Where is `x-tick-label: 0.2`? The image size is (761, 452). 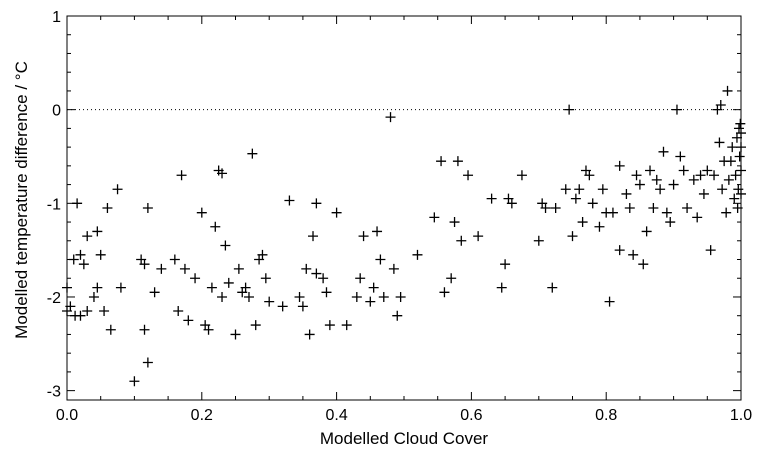
x-tick-label: 0.2 is located at coordinates (202, 415).